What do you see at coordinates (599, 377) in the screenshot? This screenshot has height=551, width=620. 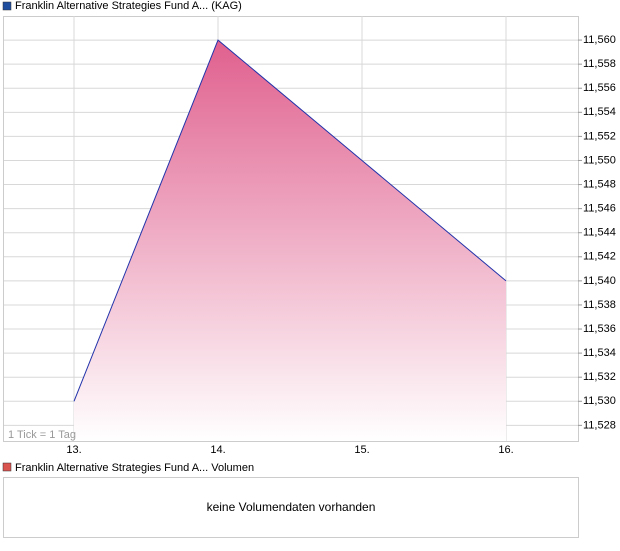 I see `y-tick-label: 11,532` at bounding box center [599, 377].